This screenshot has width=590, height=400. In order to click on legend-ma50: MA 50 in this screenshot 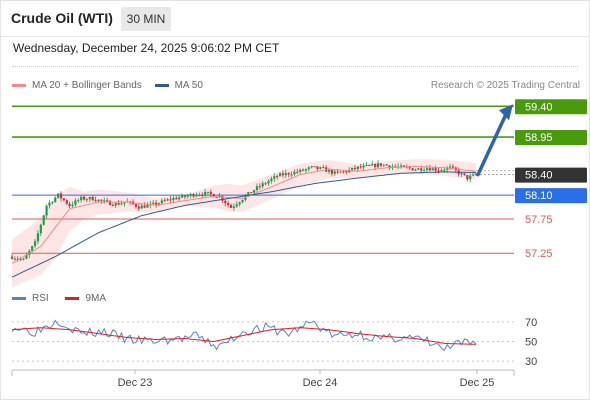, I will do `click(178, 85)`.